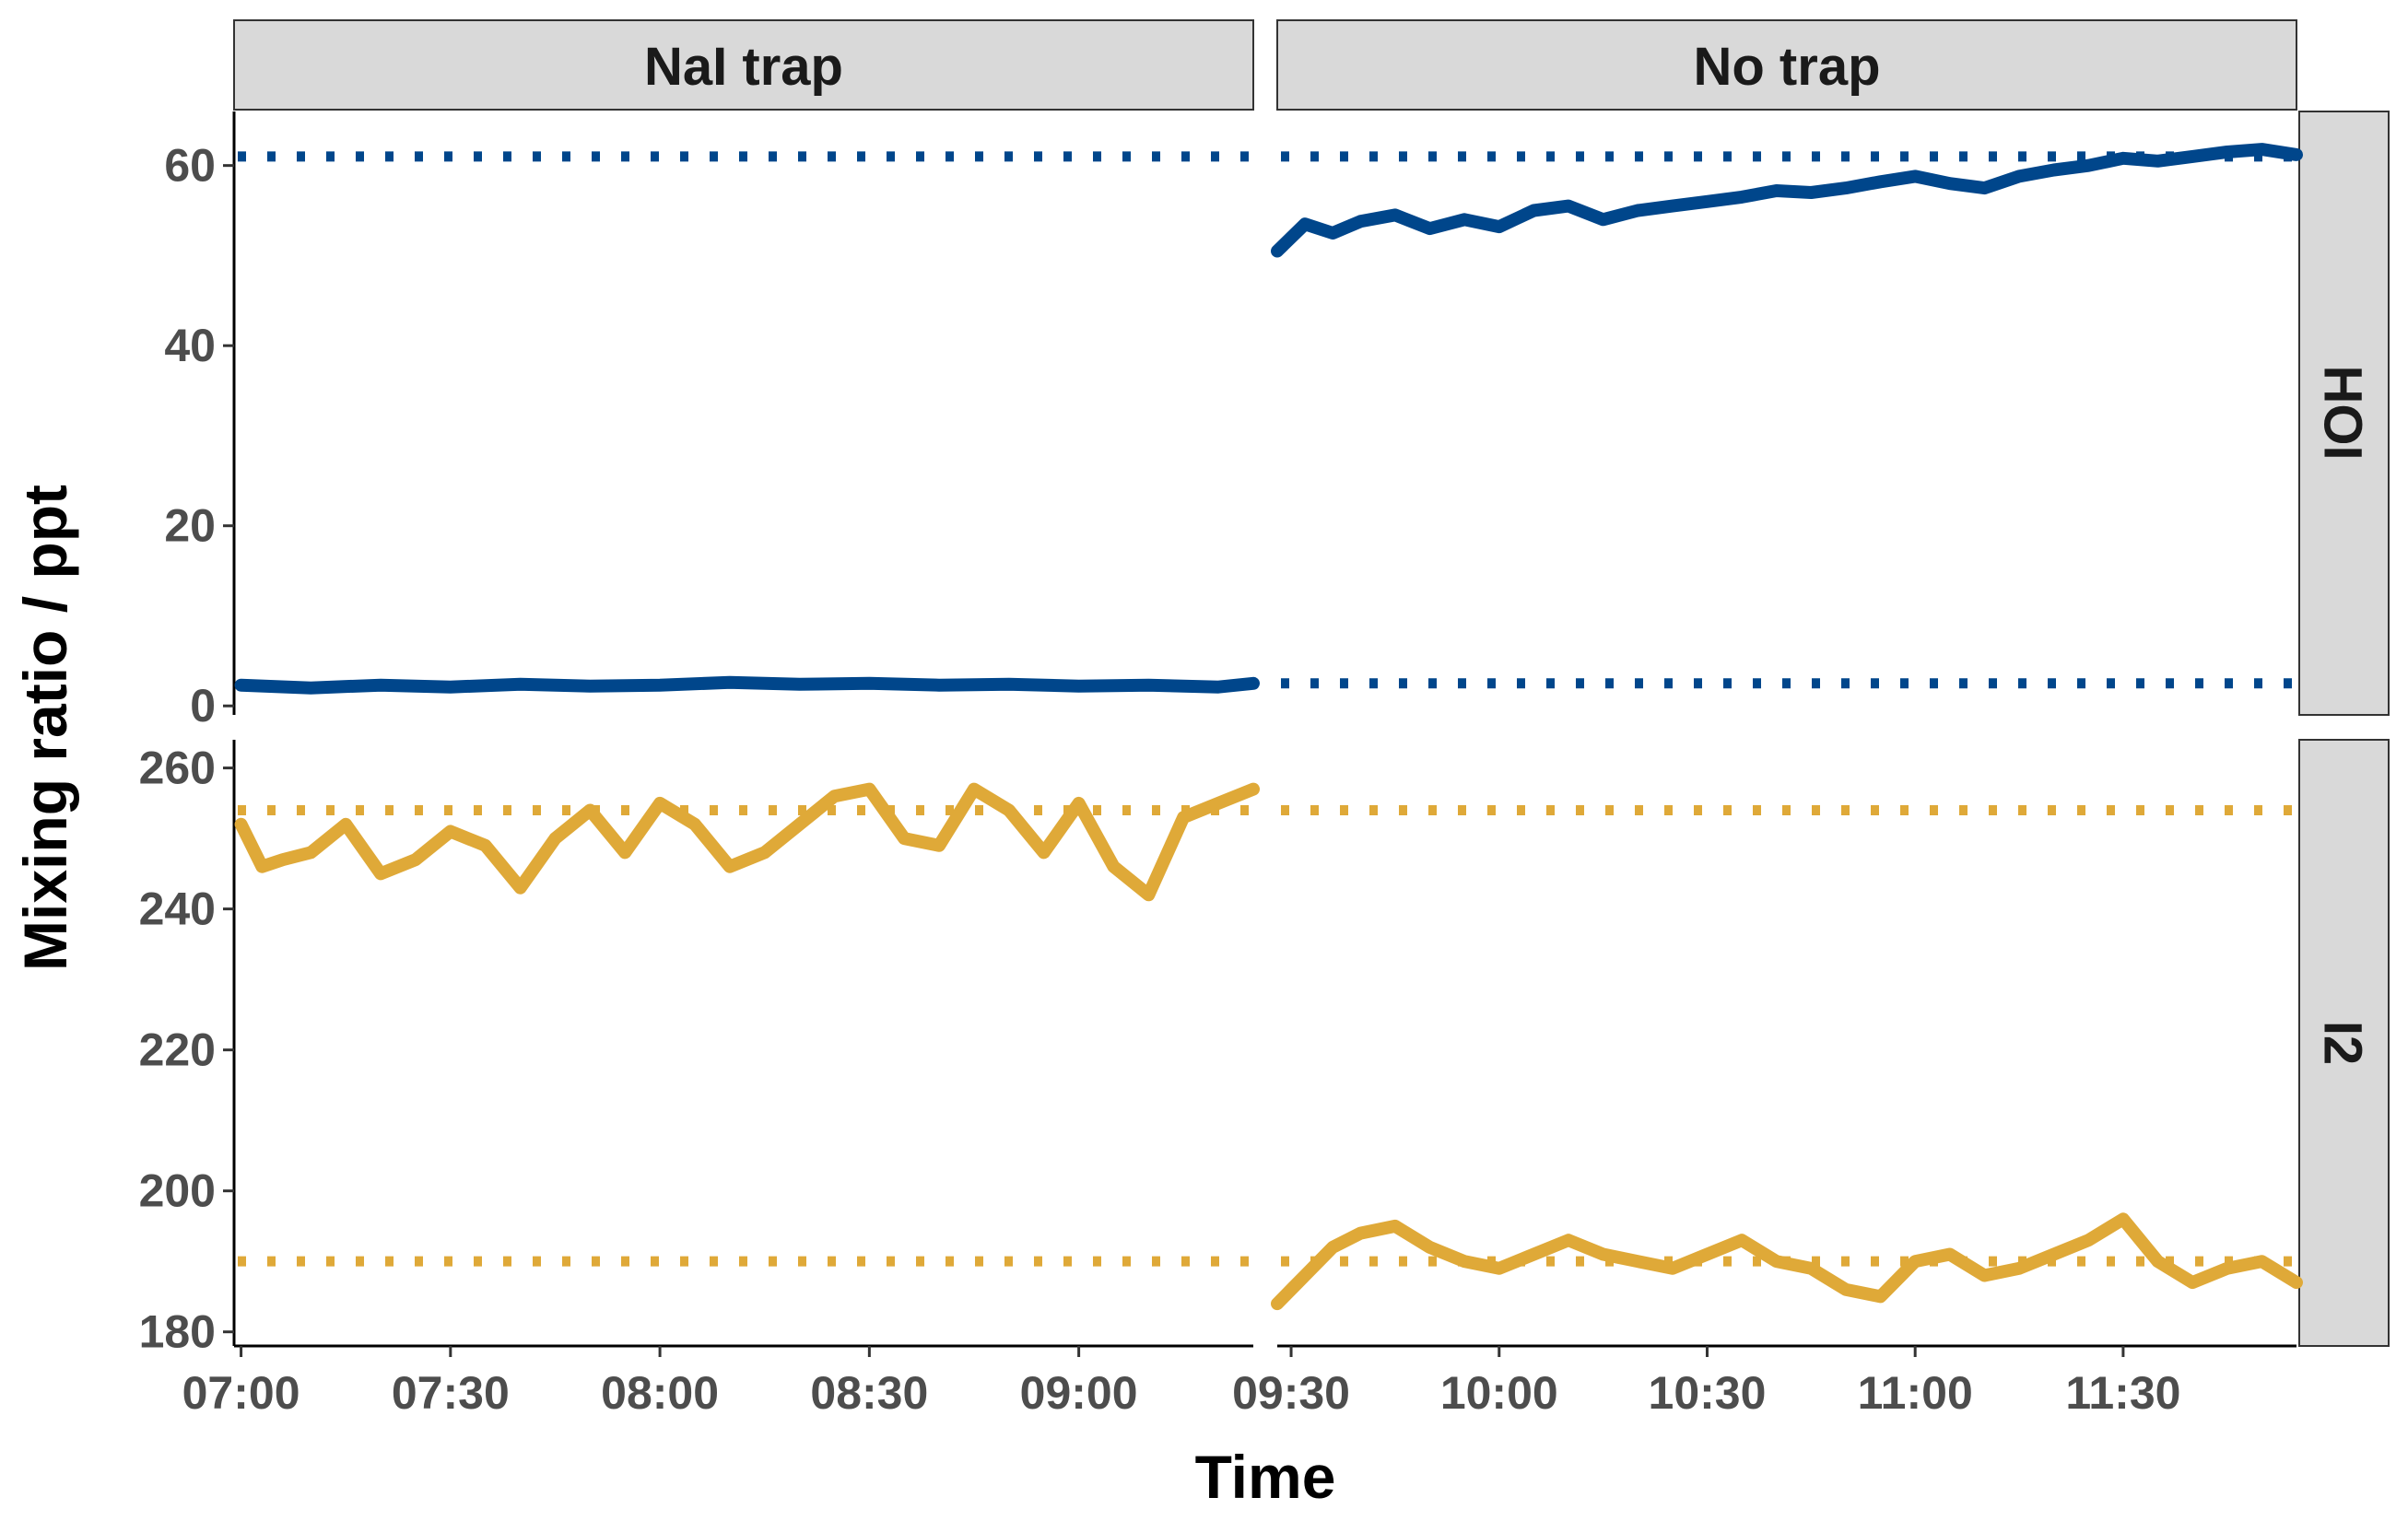 Image resolution: width=2408 pixels, height=1521 pixels. What do you see at coordinates (177, 1191) in the screenshot?
I see `y-tick-label: 200` at bounding box center [177, 1191].